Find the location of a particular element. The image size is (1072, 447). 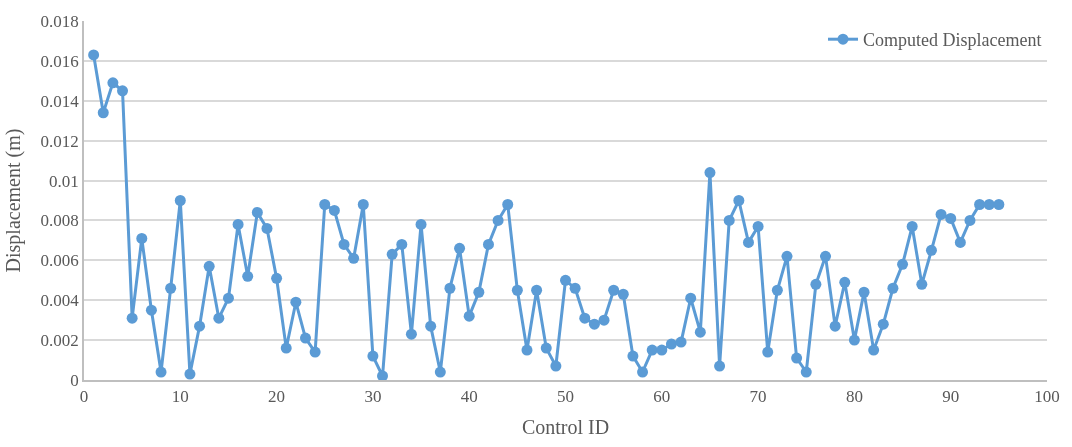

x-tick-label: 80 is located at coordinates (854, 397).